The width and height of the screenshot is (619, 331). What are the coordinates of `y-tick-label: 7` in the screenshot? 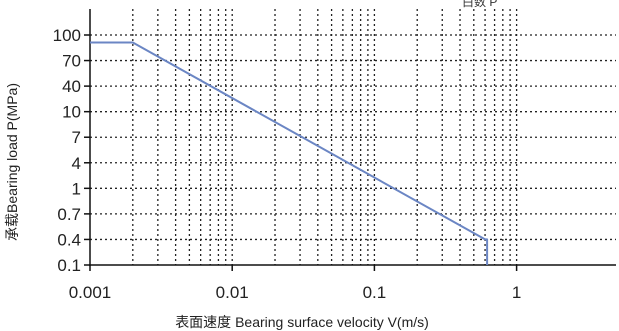 It's located at (76, 137).